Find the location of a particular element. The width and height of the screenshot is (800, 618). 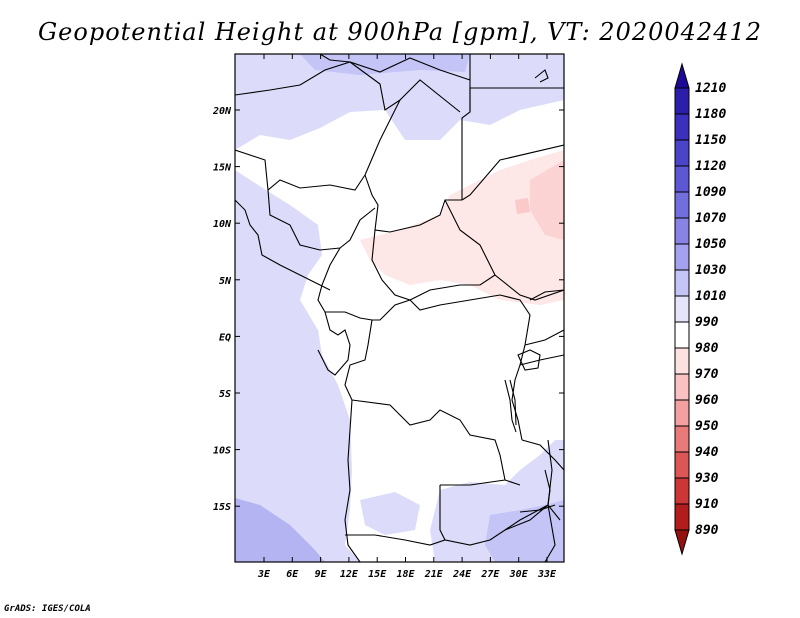

colorbar-bottom-arrow is located at coordinates (682, 542).